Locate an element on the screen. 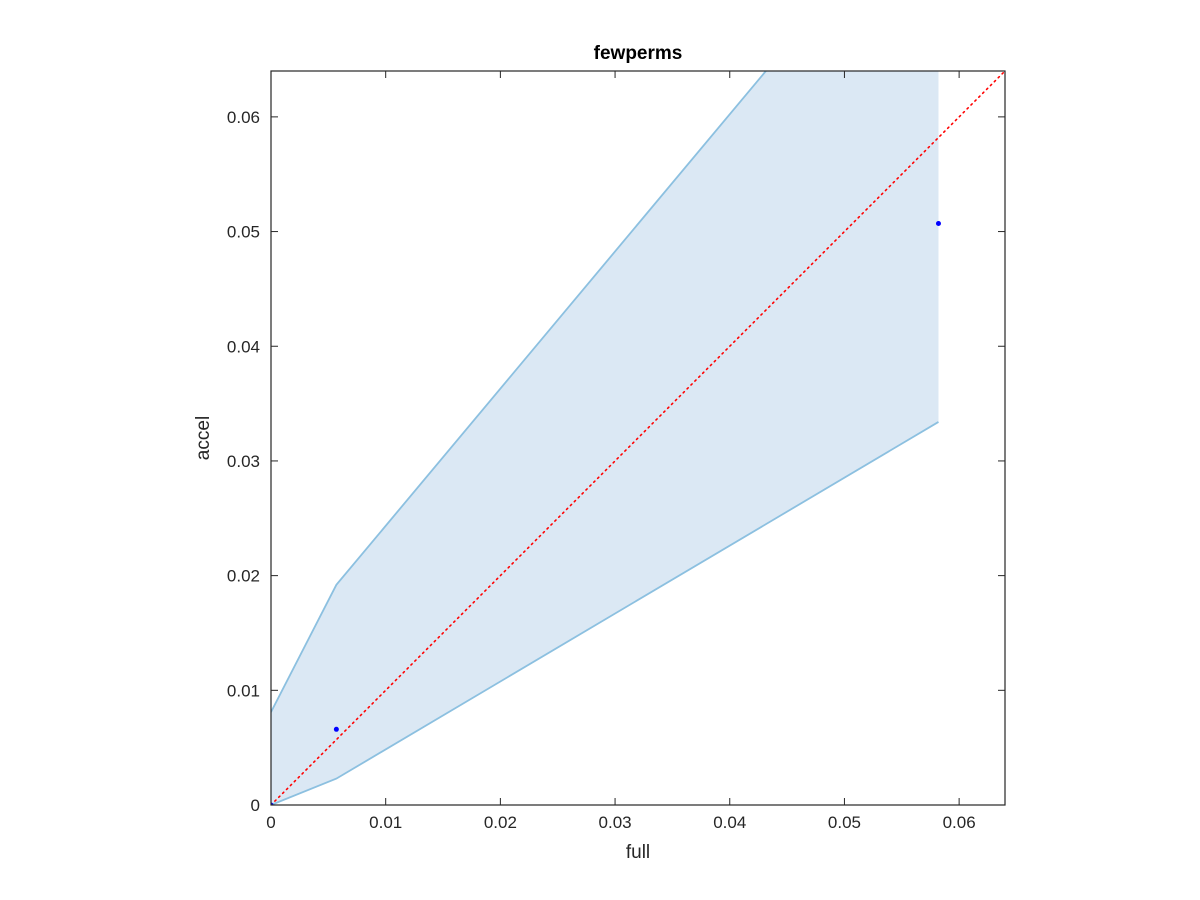 The height and width of the screenshot is (900, 1200). y-tick-label: 0.06 is located at coordinates (243, 117).